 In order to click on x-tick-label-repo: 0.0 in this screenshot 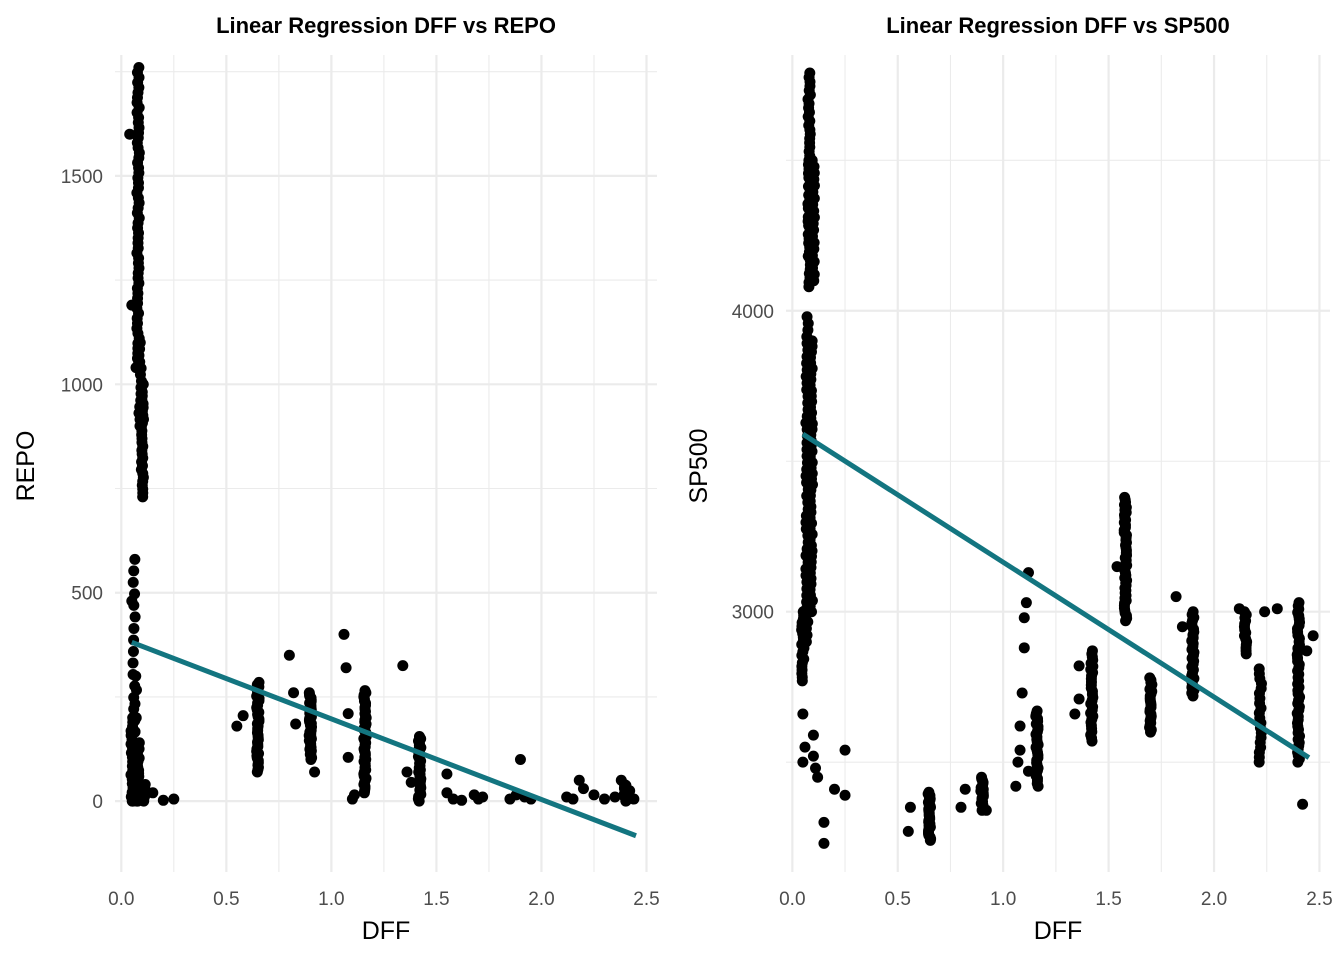, I will do `click(121, 899)`.